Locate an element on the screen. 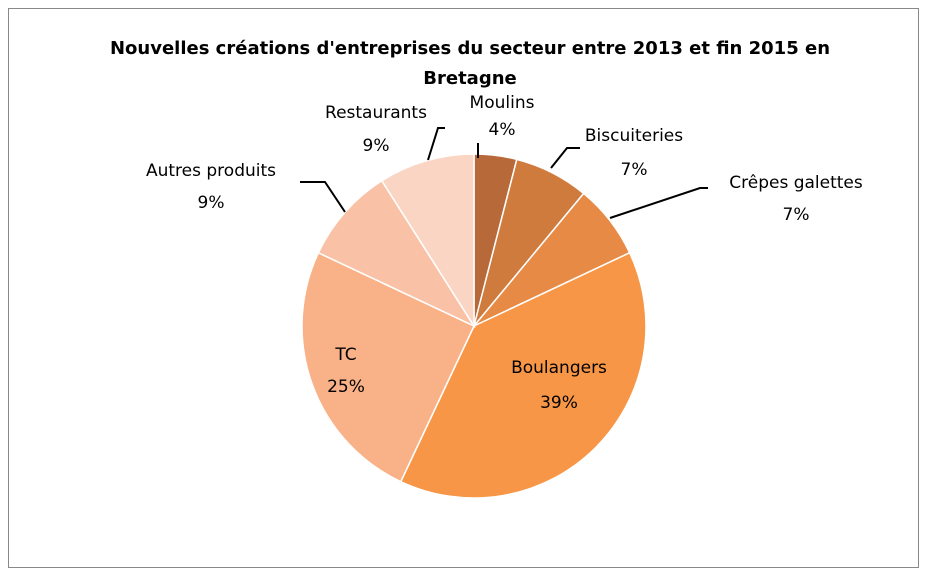 The height and width of the screenshot is (568, 929). slice-value-label: 25% is located at coordinates (346, 387).